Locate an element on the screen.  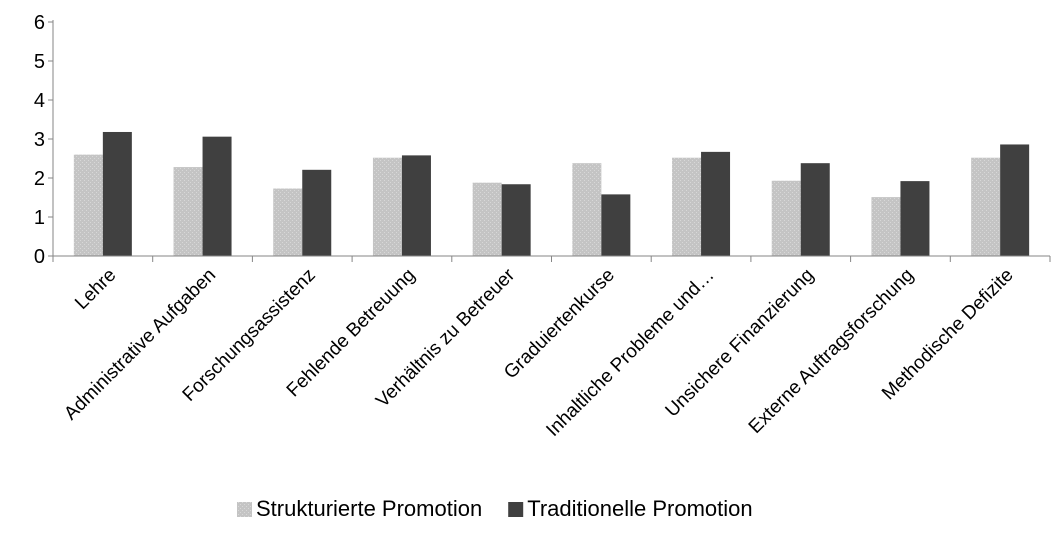
y-axis-ticks: 0 1 2 3 4 5 6 is located at coordinates (43, 140).